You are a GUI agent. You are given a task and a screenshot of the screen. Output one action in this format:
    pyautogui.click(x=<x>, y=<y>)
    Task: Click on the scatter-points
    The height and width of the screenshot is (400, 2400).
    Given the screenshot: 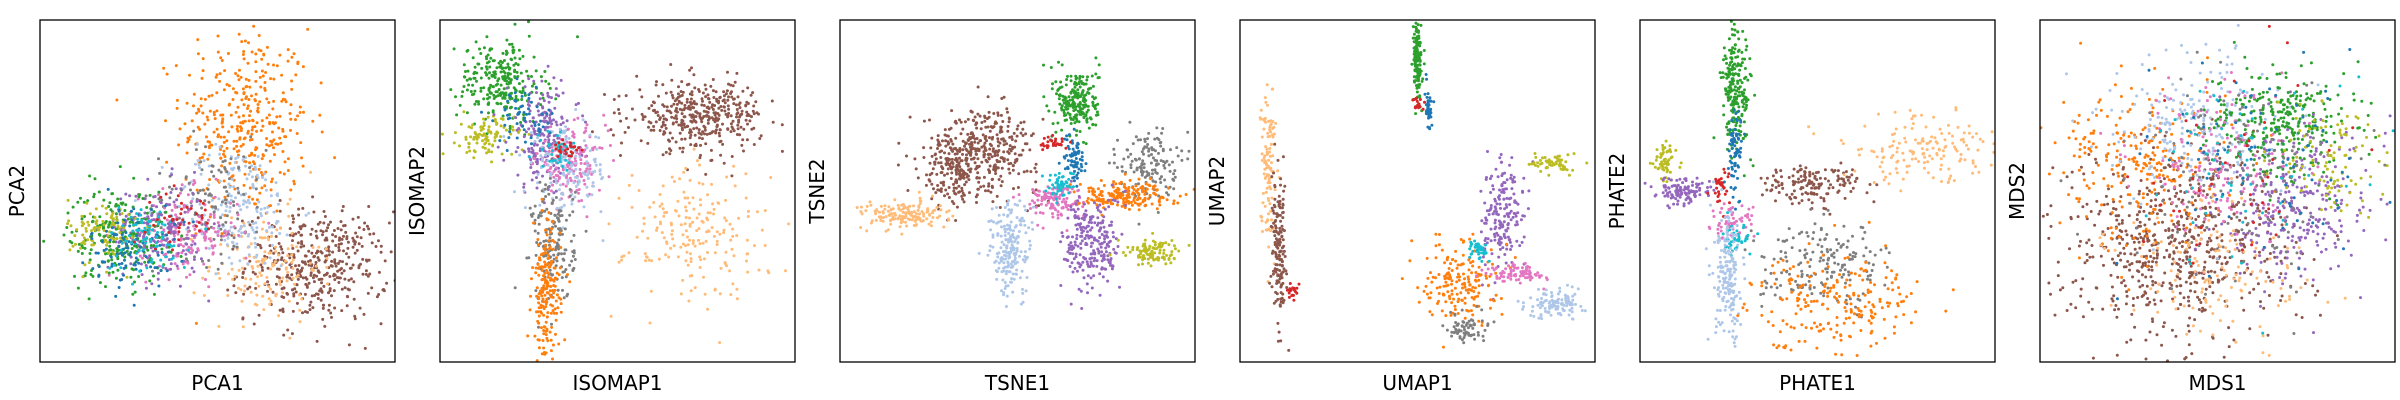 What is the action you would take?
    pyautogui.click(x=218, y=187)
    